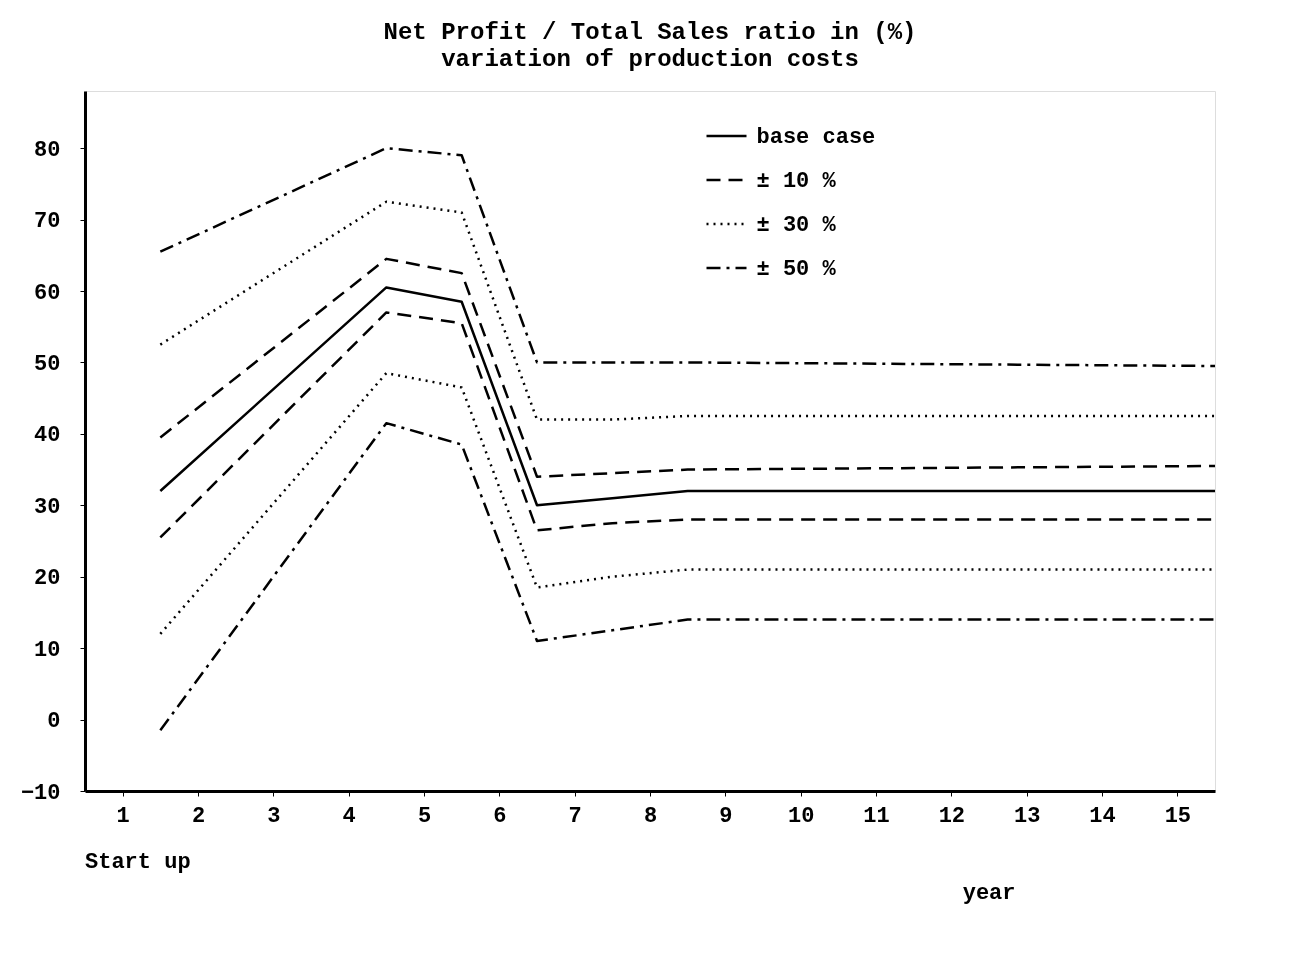 The width and height of the screenshot is (1296, 977). Describe the element at coordinates (274, 816) in the screenshot. I see `x-tick-label: 3` at that location.